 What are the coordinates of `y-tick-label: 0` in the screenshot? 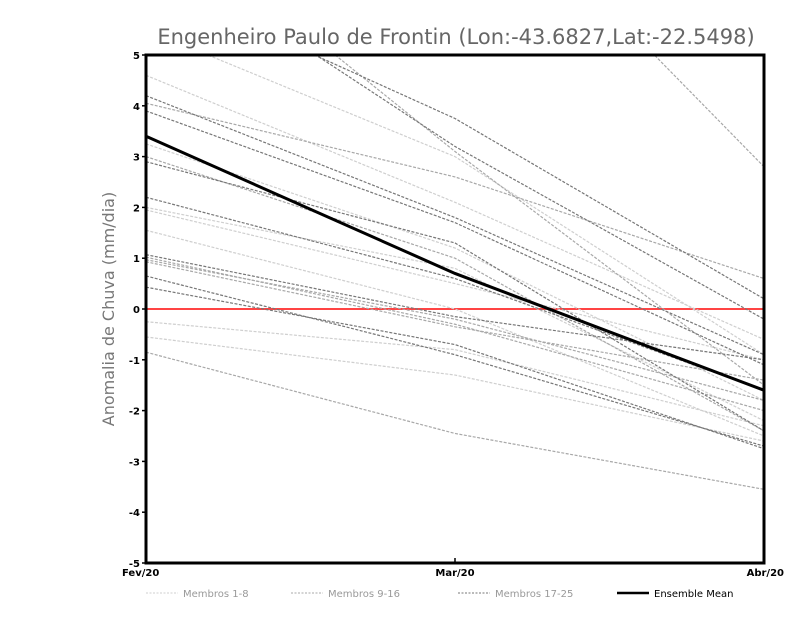 It's located at (136, 310).